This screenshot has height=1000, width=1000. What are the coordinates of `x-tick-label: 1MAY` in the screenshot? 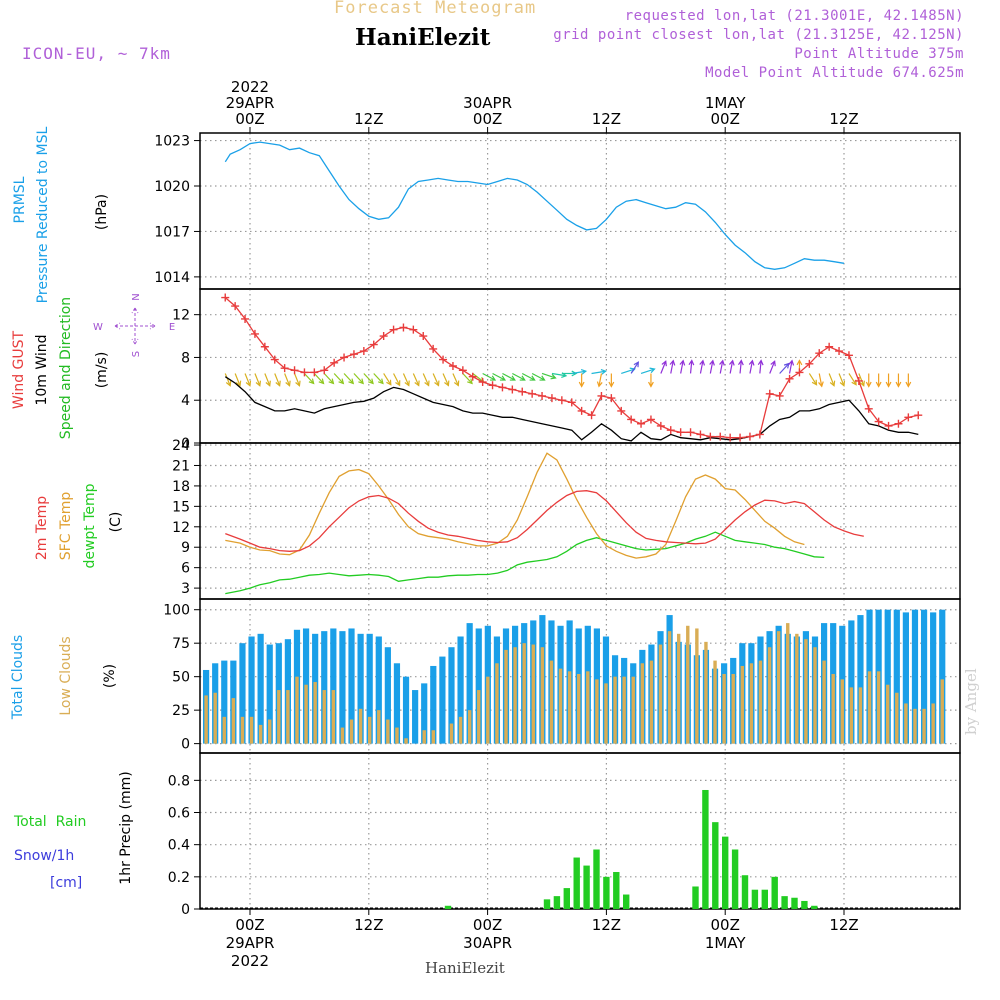 It's located at (726, 943).